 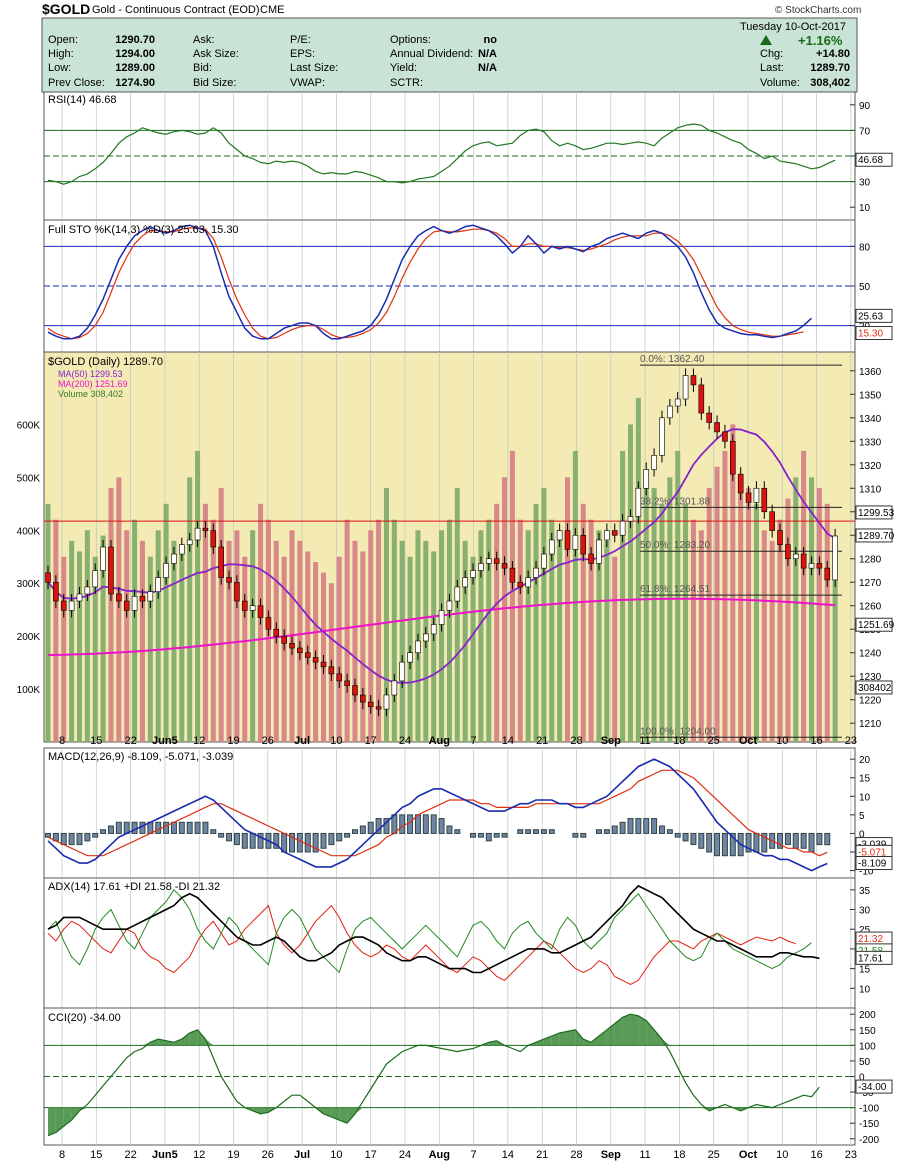 I want to click on x-axis-label: Aug, so click(x=439, y=741).